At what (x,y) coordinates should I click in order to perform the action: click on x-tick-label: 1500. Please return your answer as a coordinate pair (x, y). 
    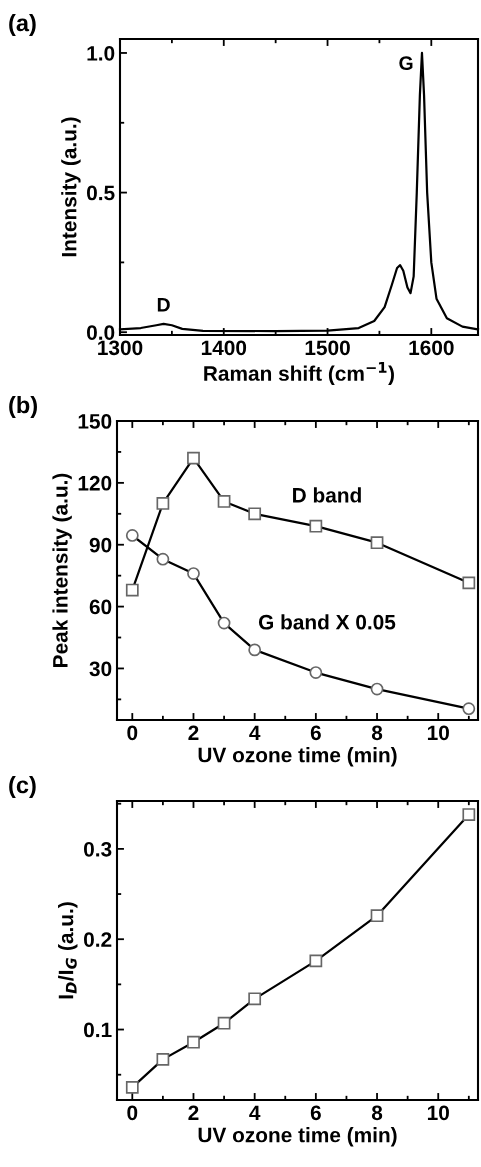
    Looking at the image, I should click on (327, 348).